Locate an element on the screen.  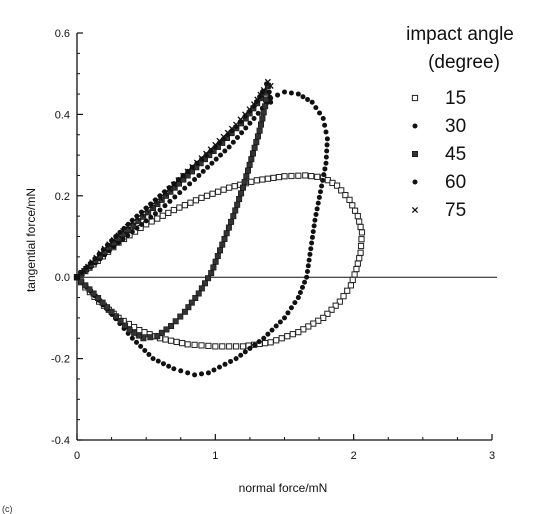
x-tick-label: 1 is located at coordinates (215, 456).